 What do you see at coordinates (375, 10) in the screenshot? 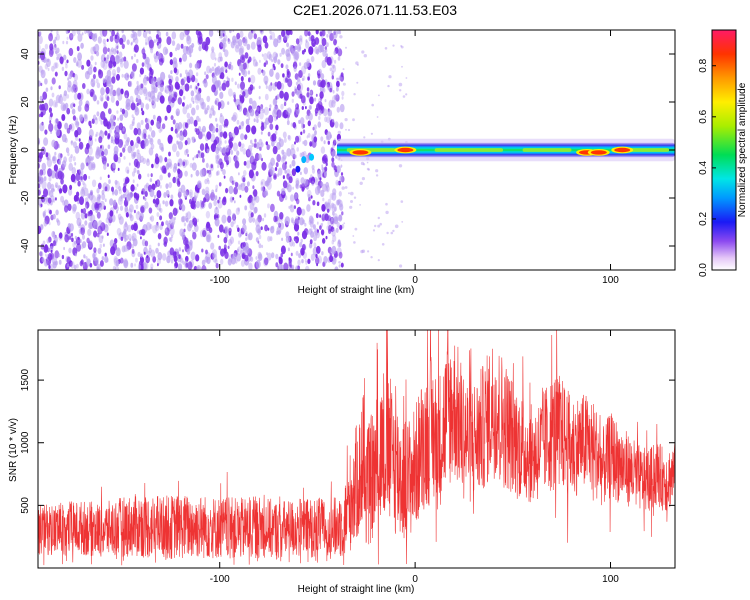
I see `chart-title: C2E1.2026.071.11.53.E03` at bounding box center [375, 10].